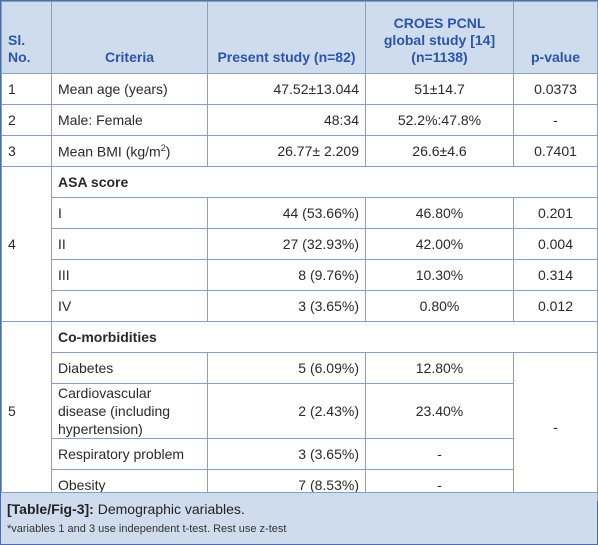 This screenshot has width=598, height=545. Describe the element at coordinates (439, 306) in the screenshot. I see `croes-cell: 0.80%` at that location.